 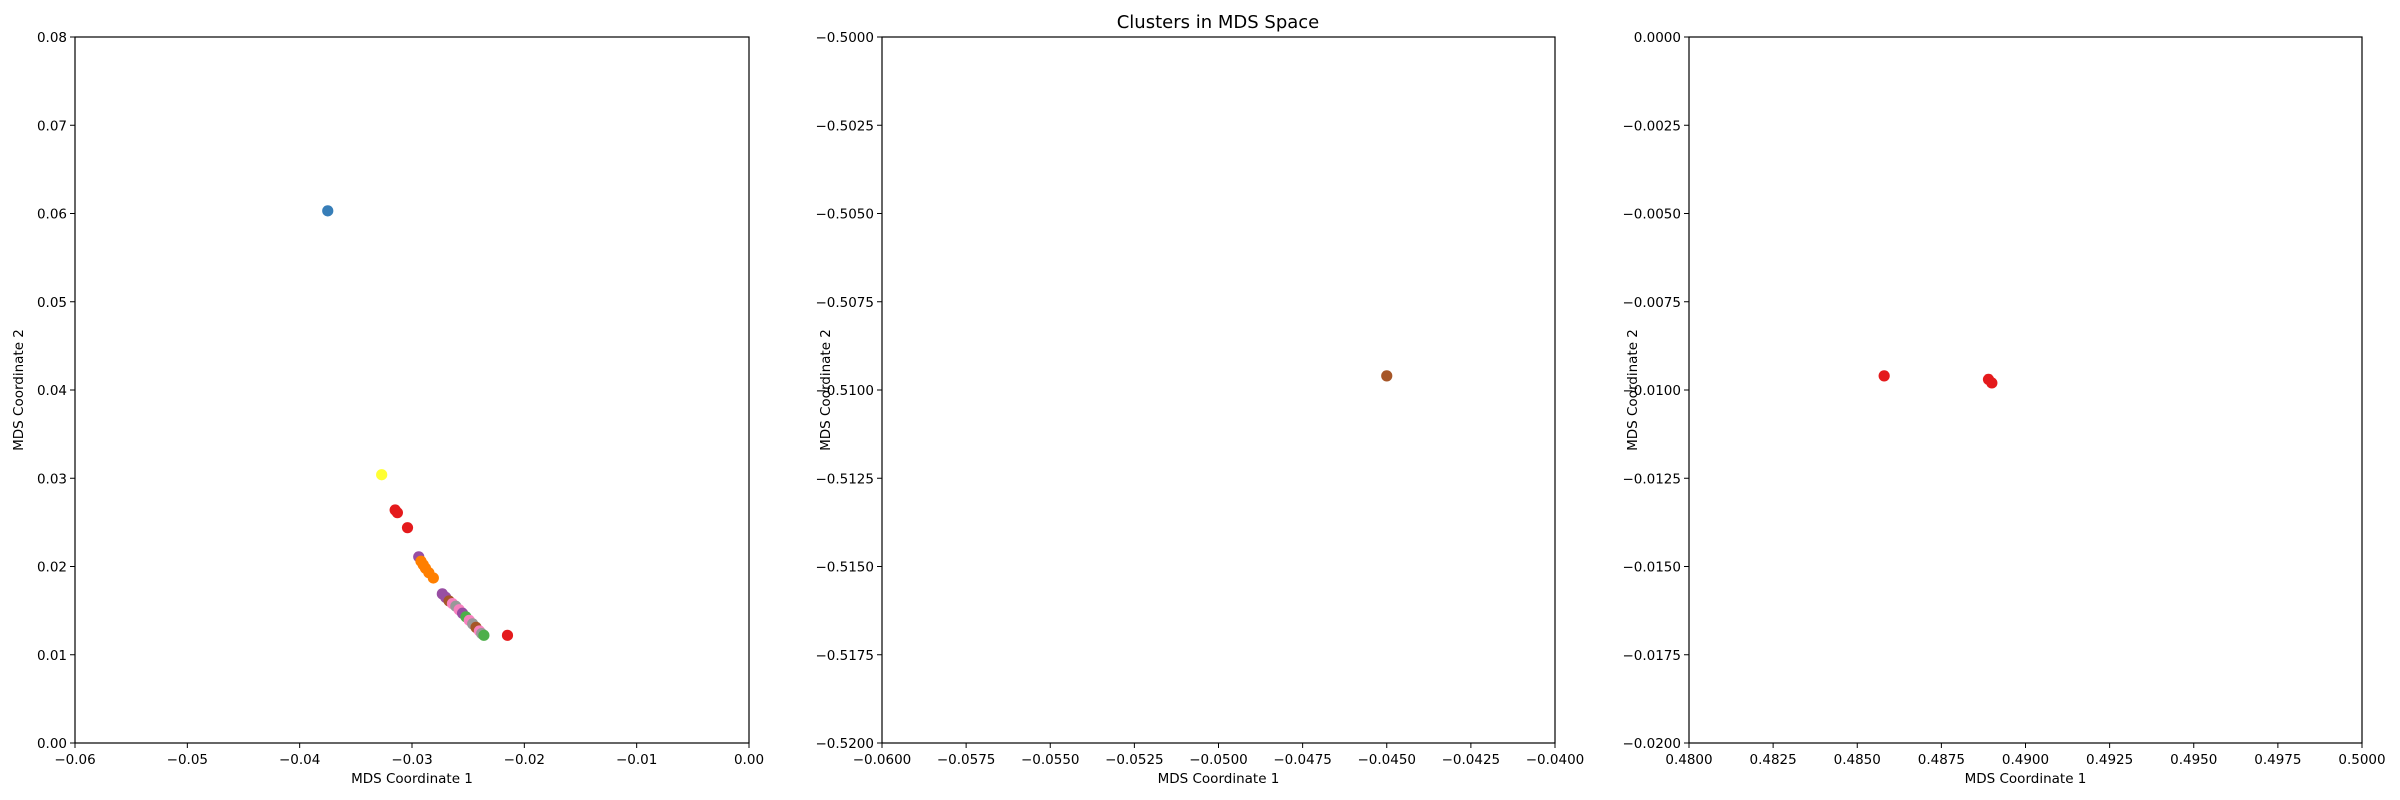 What do you see at coordinates (52, 568) in the screenshot?
I see `y-tick-label: 0.02` at bounding box center [52, 568].